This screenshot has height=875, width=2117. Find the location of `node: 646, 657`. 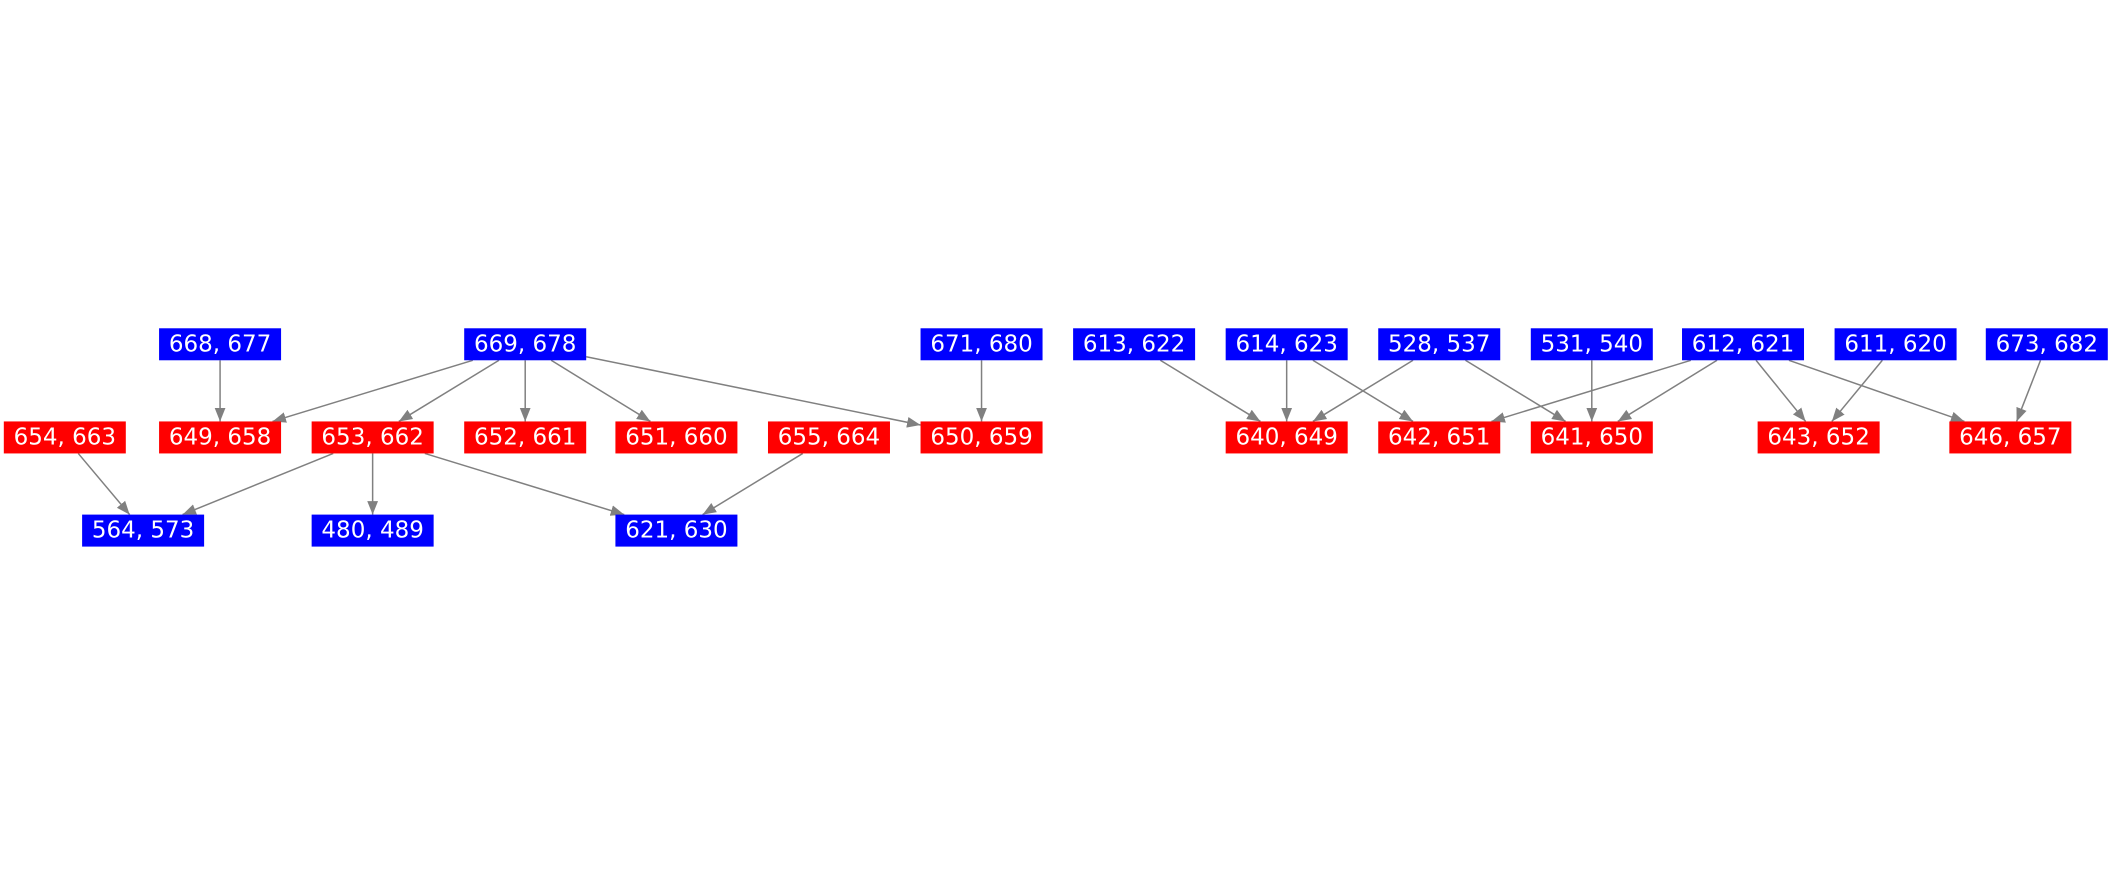

node: 646, 657 is located at coordinates (2010, 437).